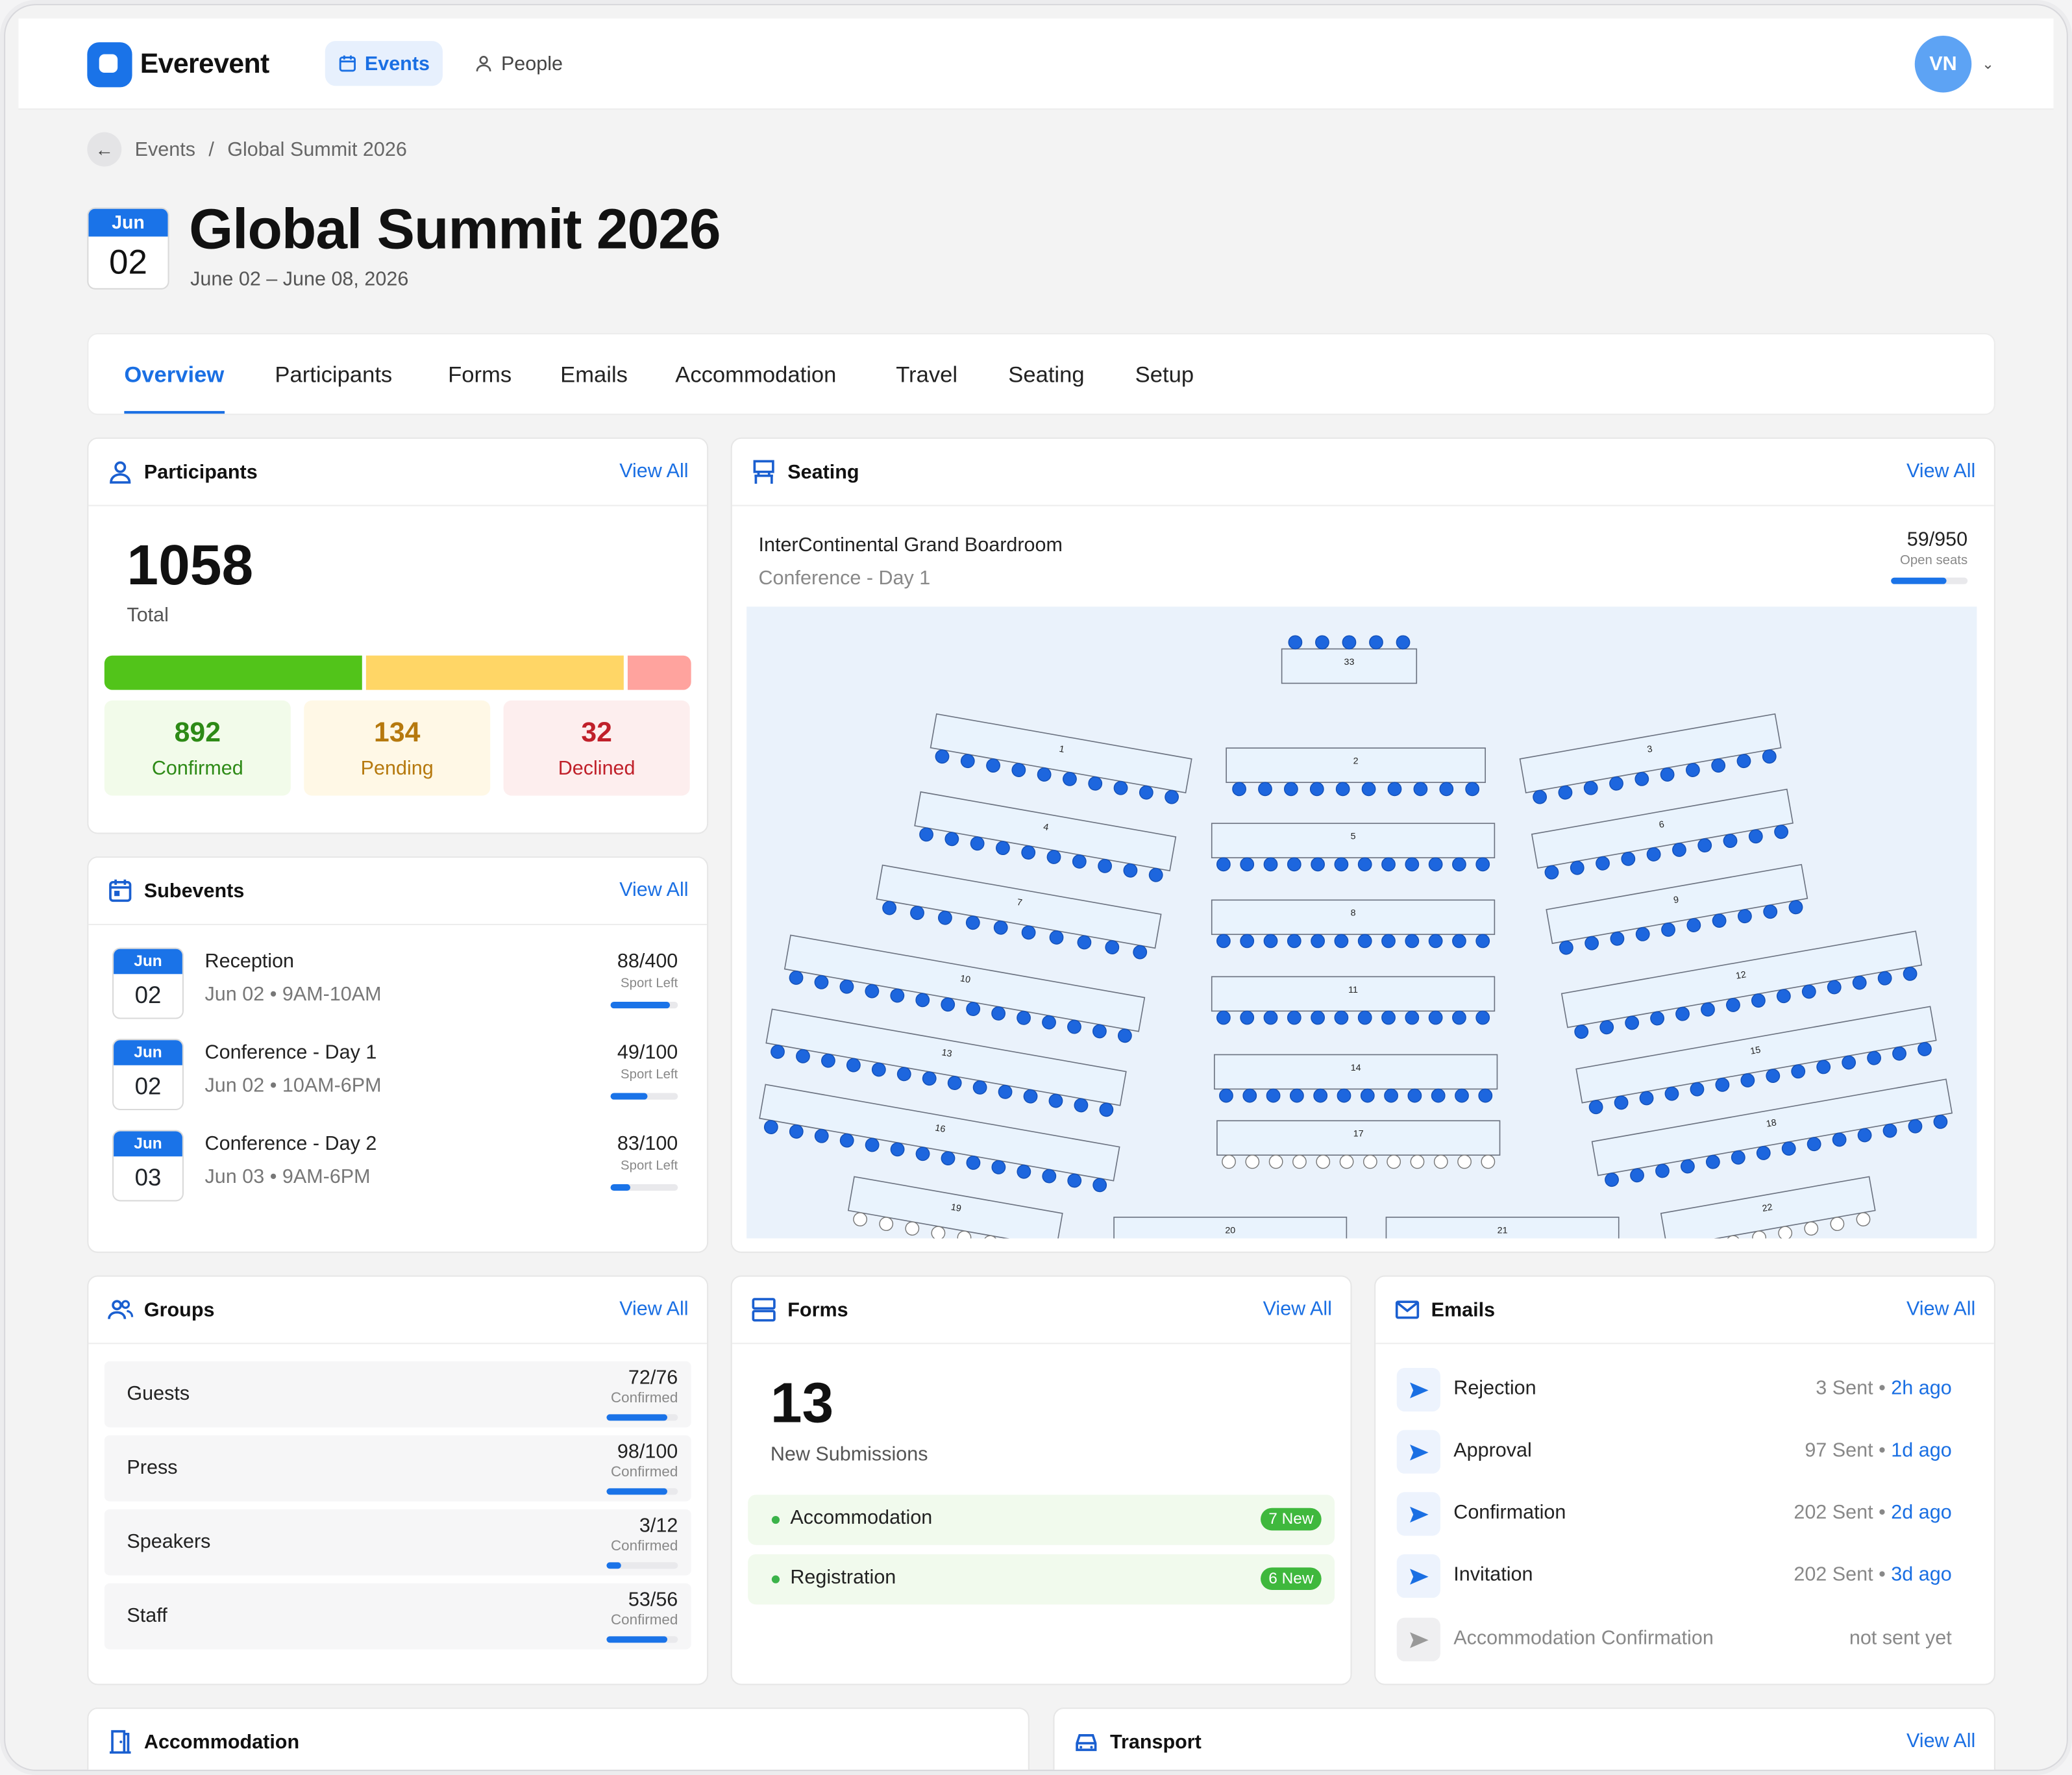 The image size is (2072, 1775). Describe the element at coordinates (1742, 985) in the screenshot. I see `seat-table-12: 12` at that location.